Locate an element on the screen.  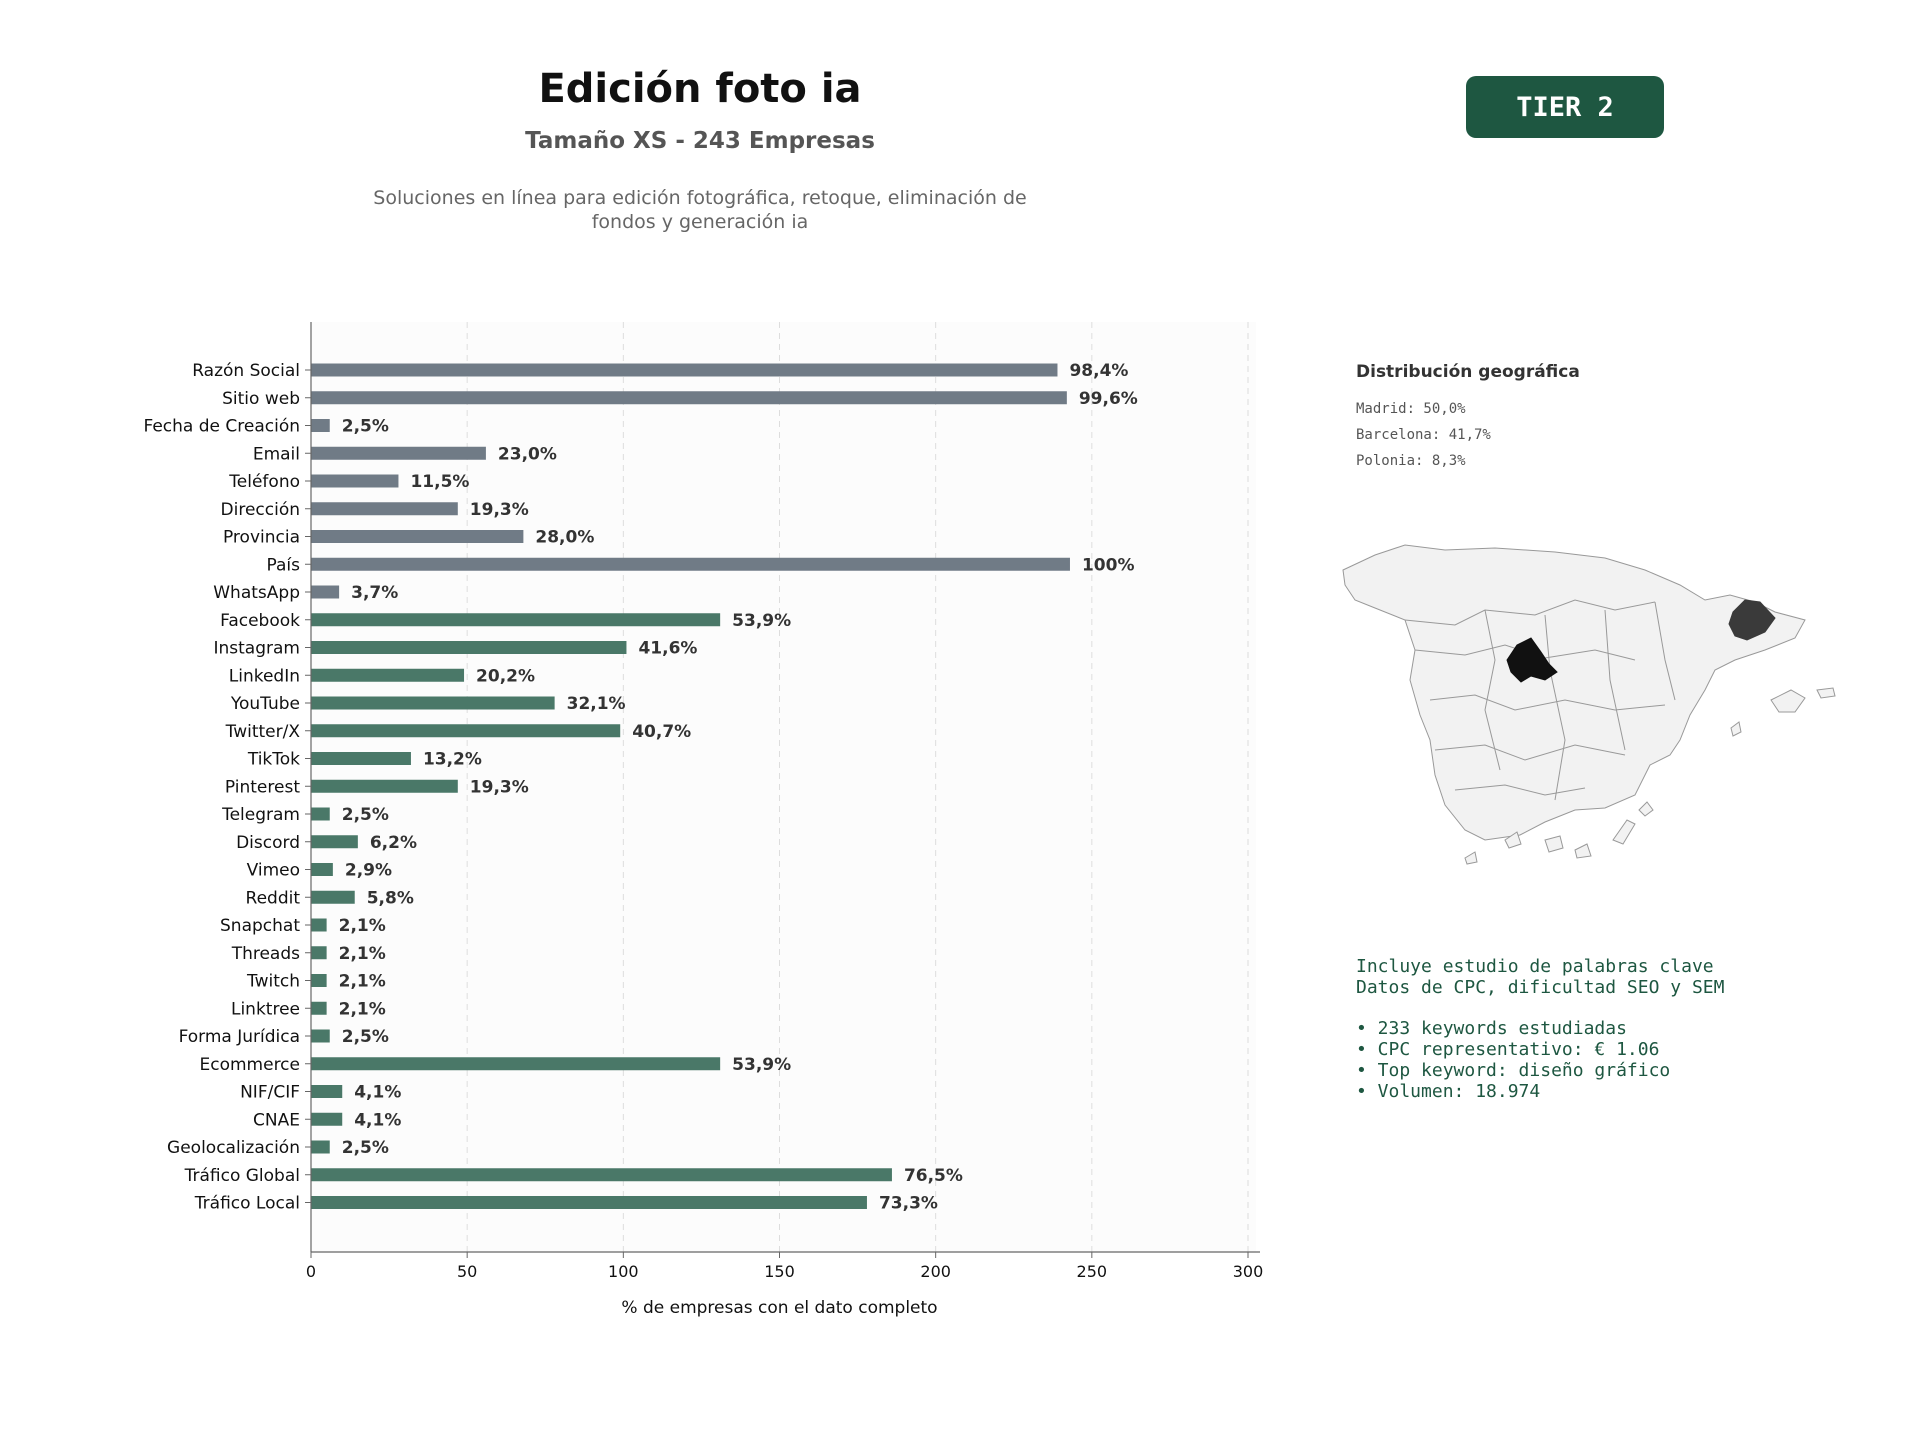
category-label: NIF/CIF is located at coordinates (270, 1093).